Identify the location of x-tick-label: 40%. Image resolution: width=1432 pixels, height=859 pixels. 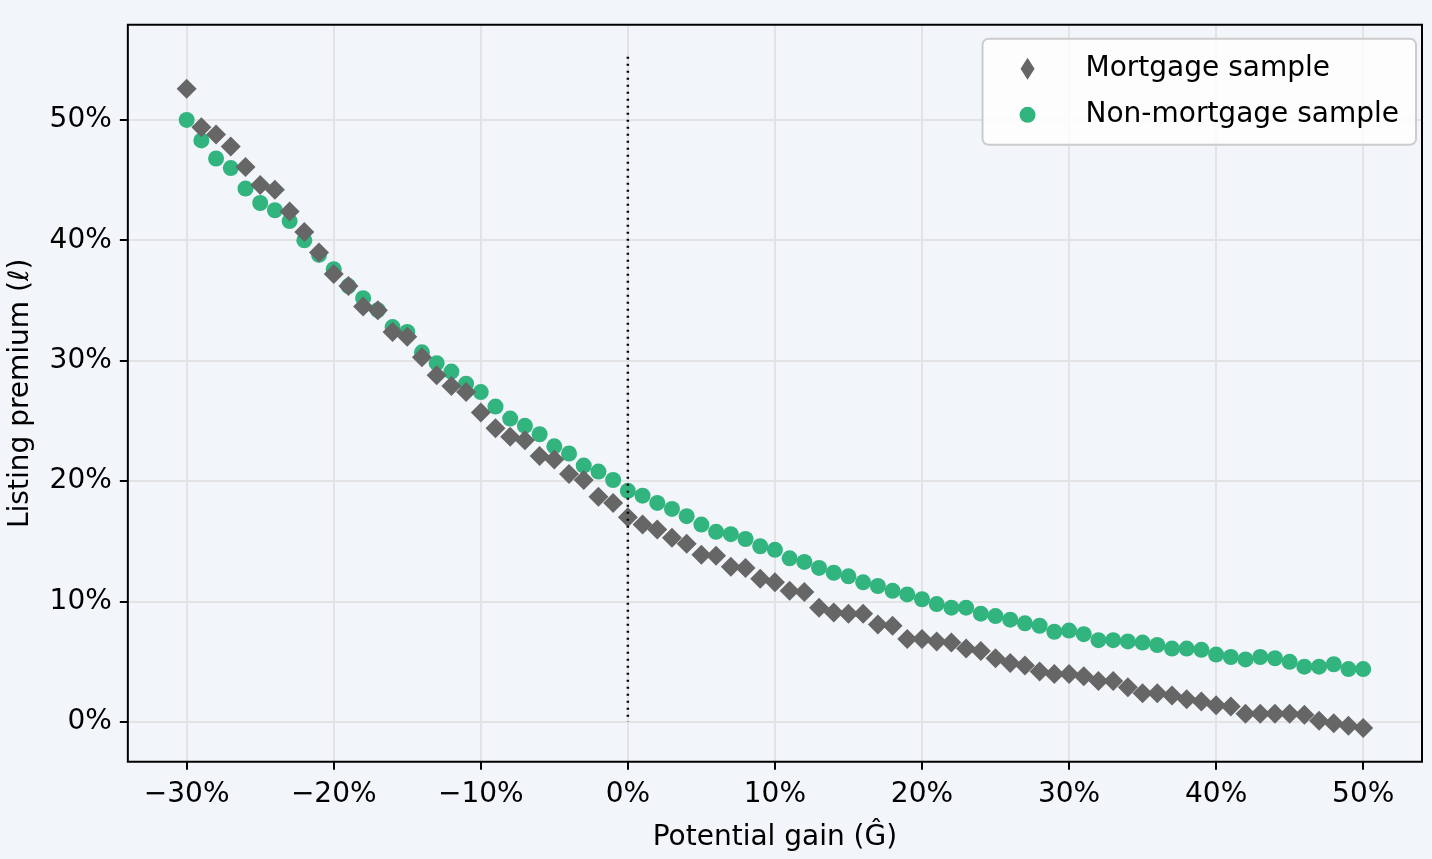
(1216, 792).